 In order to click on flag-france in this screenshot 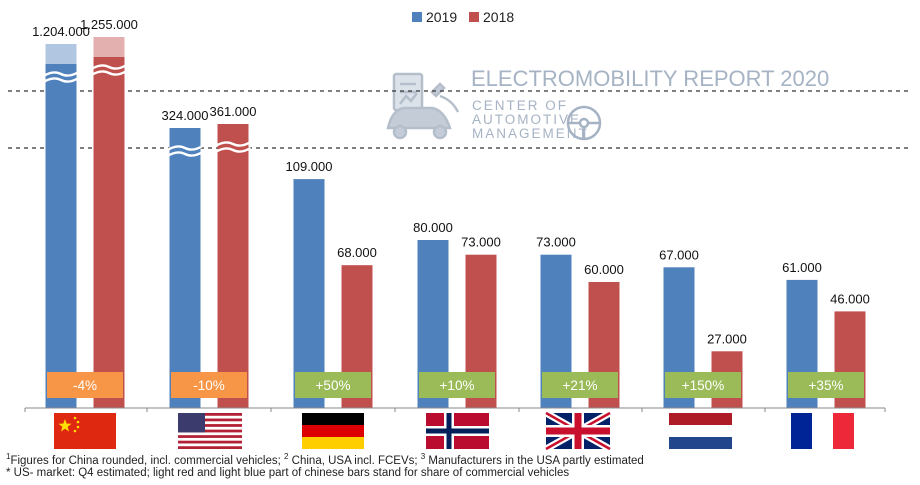, I will do `click(822, 431)`.